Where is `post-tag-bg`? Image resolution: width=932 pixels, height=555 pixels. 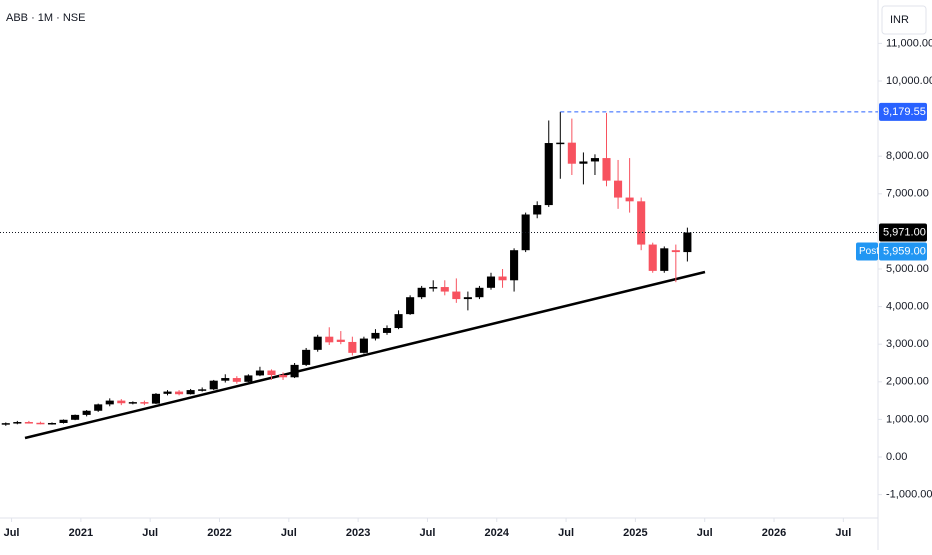
post-tag-bg is located at coordinates (867, 251).